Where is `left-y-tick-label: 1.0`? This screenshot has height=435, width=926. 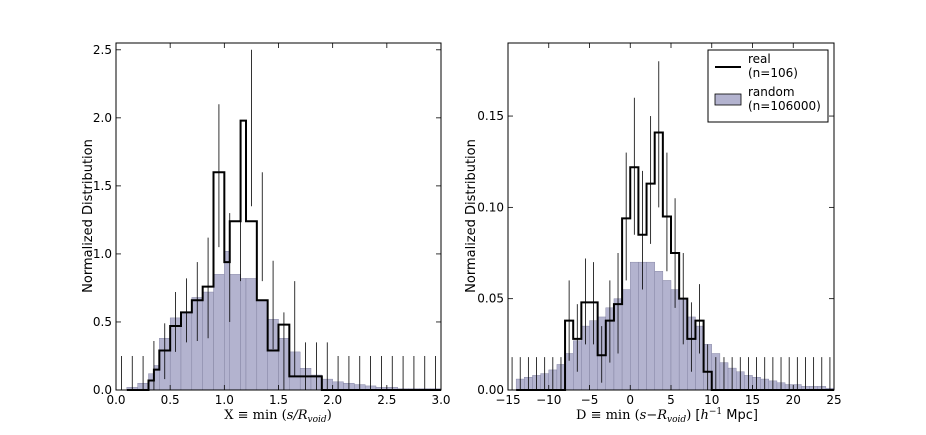
left-y-tick-label: 1.0 is located at coordinates (102, 254).